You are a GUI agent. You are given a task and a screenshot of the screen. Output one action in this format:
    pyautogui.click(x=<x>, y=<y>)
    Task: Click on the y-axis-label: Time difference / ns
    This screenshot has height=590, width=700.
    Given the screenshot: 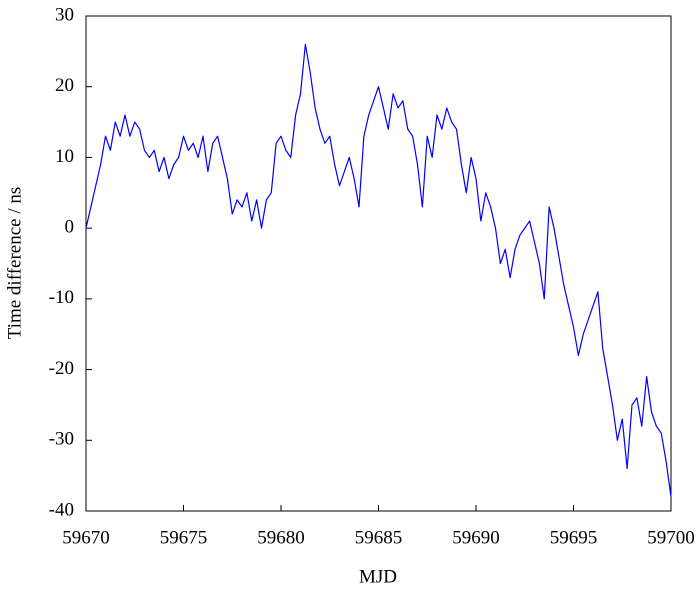 What is the action you would take?
    pyautogui.click(x=14, y=263)
    